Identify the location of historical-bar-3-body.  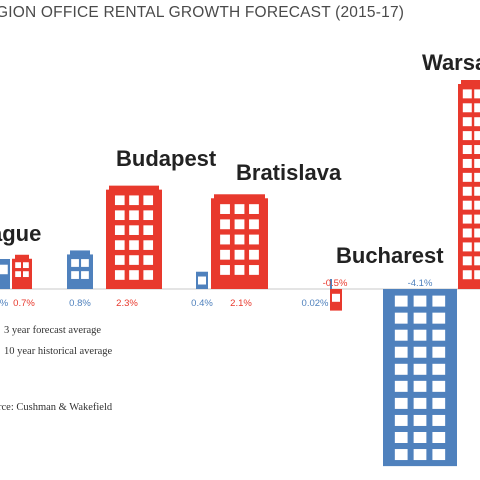
(331, 284).